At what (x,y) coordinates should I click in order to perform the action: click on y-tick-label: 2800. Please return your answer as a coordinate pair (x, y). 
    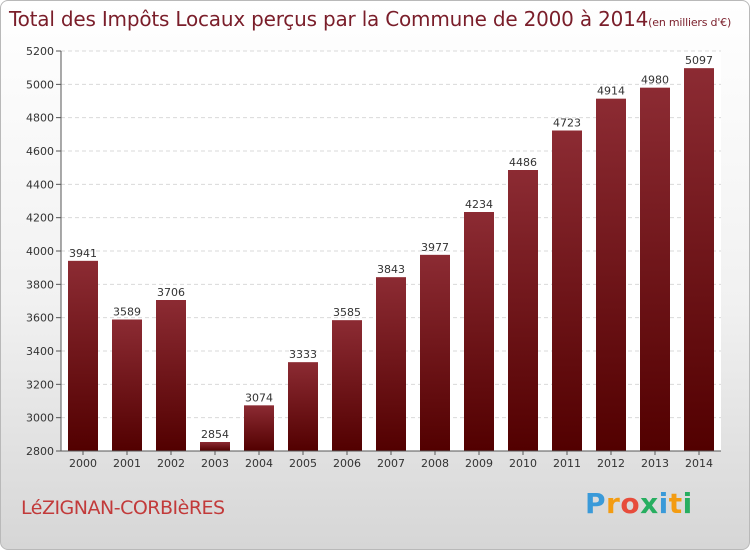
    Looking at the image, I should click on (40, 451).